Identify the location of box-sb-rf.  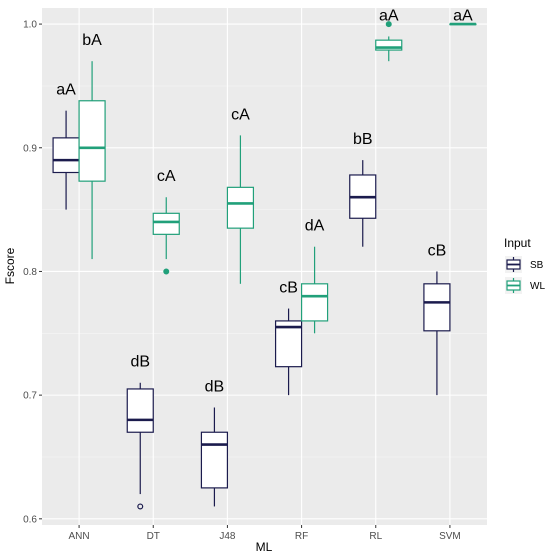
(288, 352).